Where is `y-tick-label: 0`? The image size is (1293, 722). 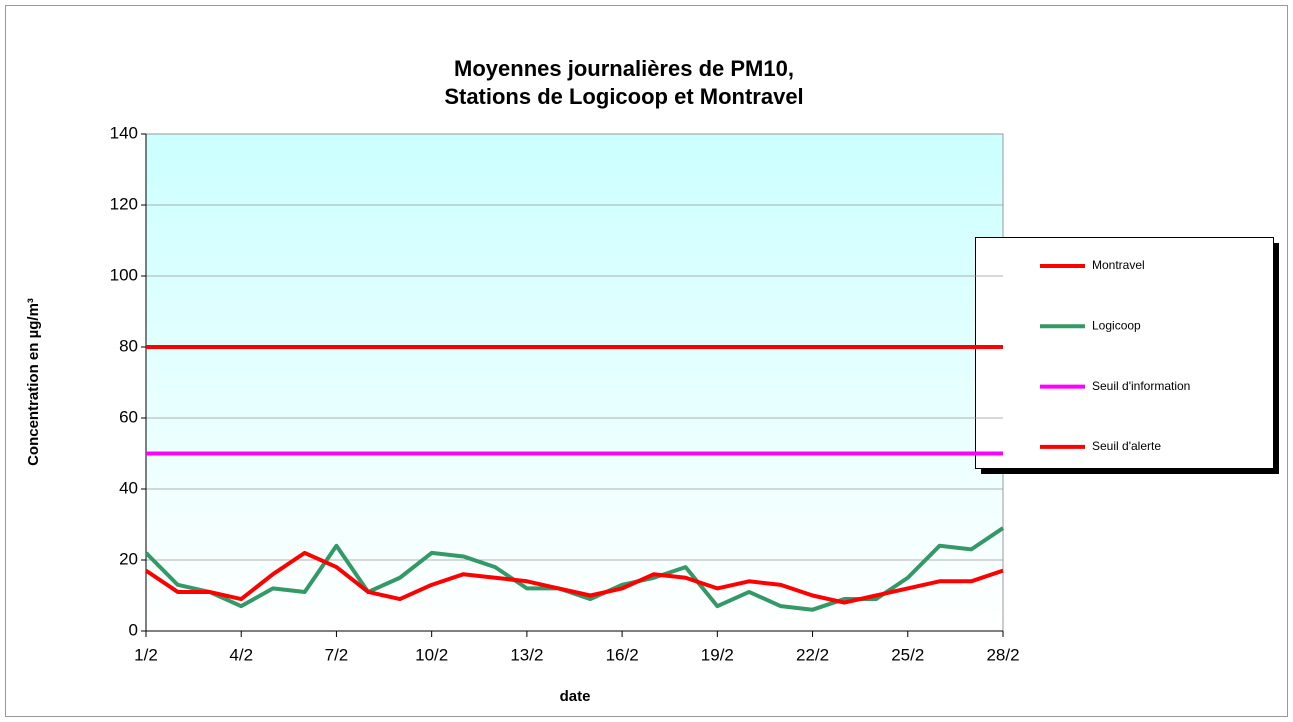
y-tick-label: 0 is located at coordinates (133, 629).